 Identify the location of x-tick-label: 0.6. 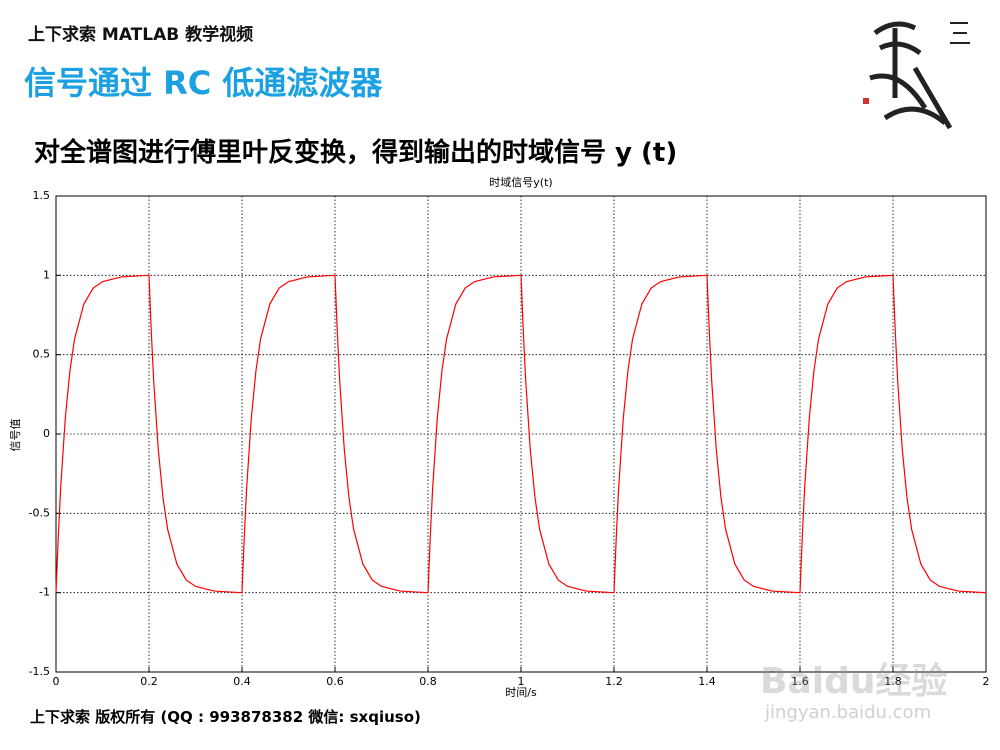
(335, 681).